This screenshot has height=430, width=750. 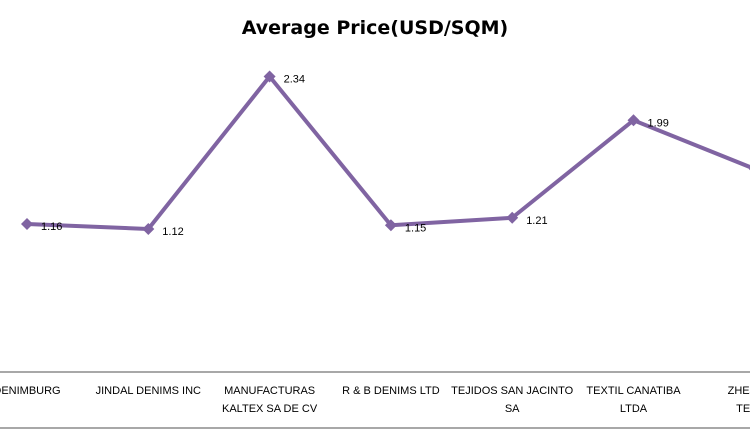 I want to click on x-tick-label: TEXTIL, so click(x=743, y=409).